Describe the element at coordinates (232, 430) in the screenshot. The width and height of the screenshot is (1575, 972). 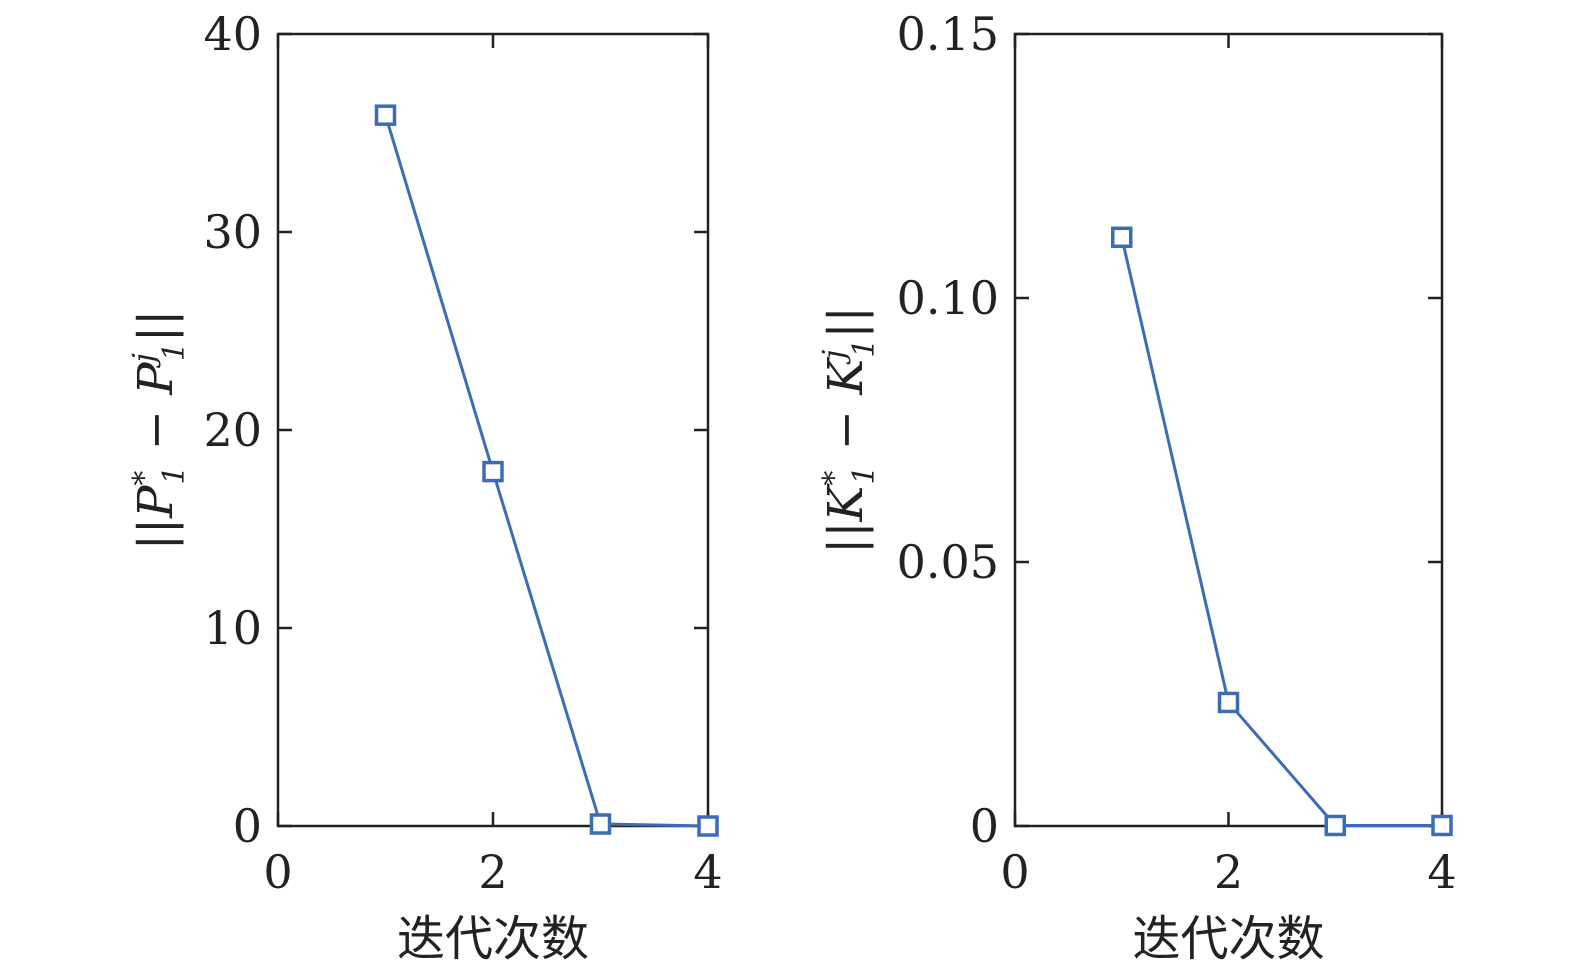
I see `y-tick-label: 20` at that location.